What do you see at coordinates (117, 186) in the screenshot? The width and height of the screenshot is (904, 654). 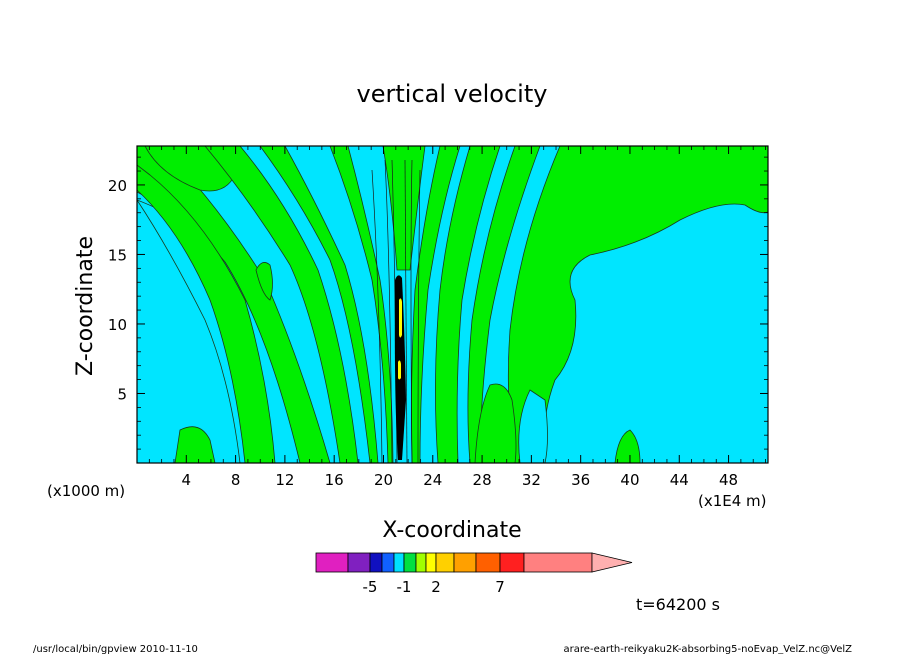 I see `y-tick-label: 20` at bounding box center [117, 186].